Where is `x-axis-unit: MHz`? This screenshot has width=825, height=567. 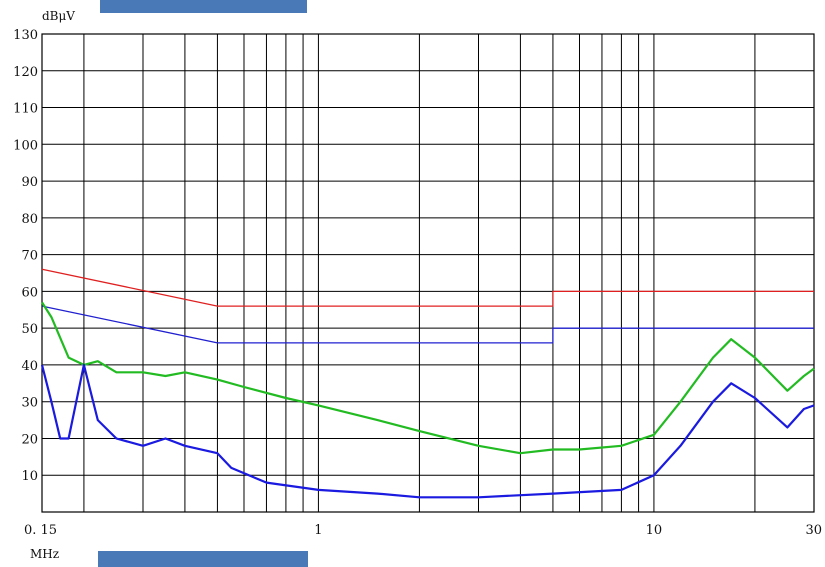 x-axis-unit: MHz is located at coordinates (44, 554).